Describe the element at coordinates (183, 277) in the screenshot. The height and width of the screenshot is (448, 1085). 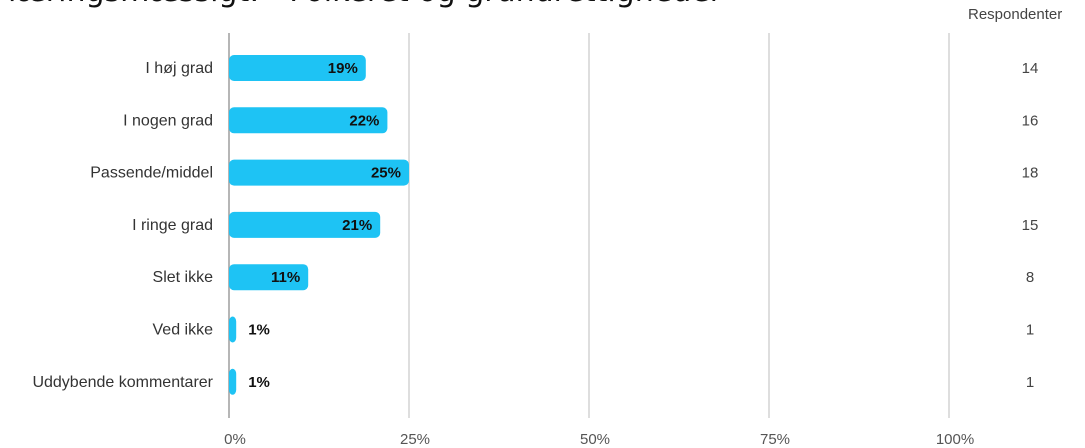
I see `category-label: Slet ikke` at that location.